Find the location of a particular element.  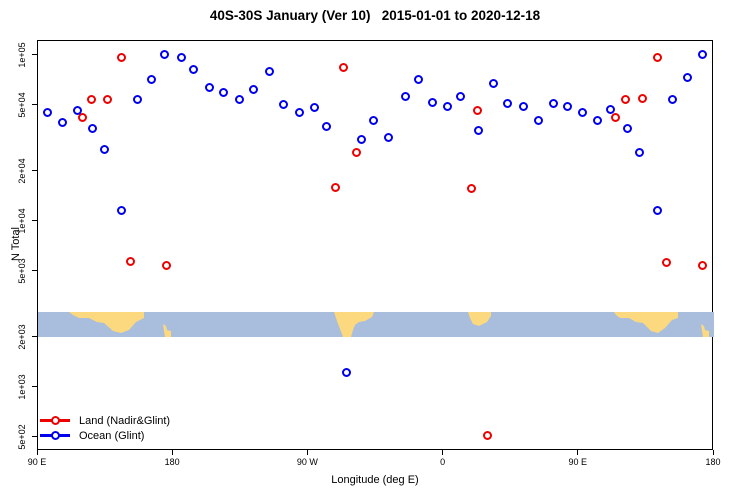

ocean-strip is located at coordinates (376, 324).